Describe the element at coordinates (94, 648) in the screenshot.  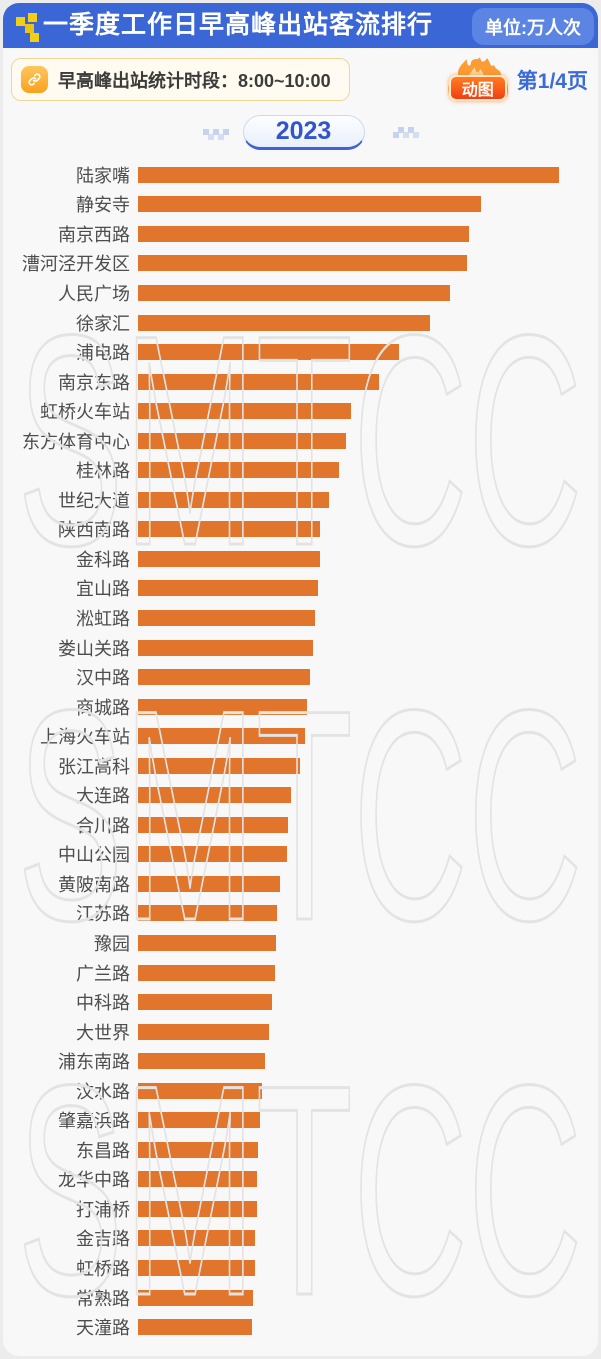
I see `station-label: 娄山关路` at that location.